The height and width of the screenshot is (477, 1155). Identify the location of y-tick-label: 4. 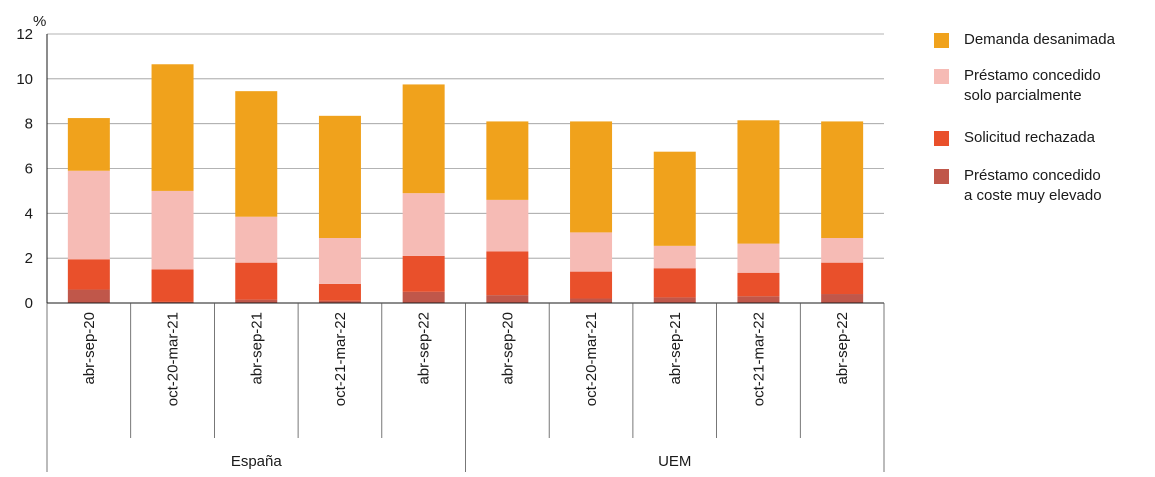
(29, 213).